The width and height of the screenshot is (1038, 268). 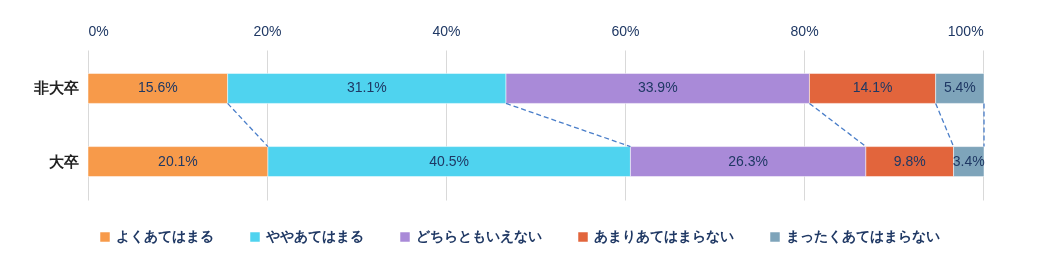 What do you see at coordinates (55, 88) in the screenshot?
I see `y-tick-label: 非大卒` at bounding box center [55, 88].